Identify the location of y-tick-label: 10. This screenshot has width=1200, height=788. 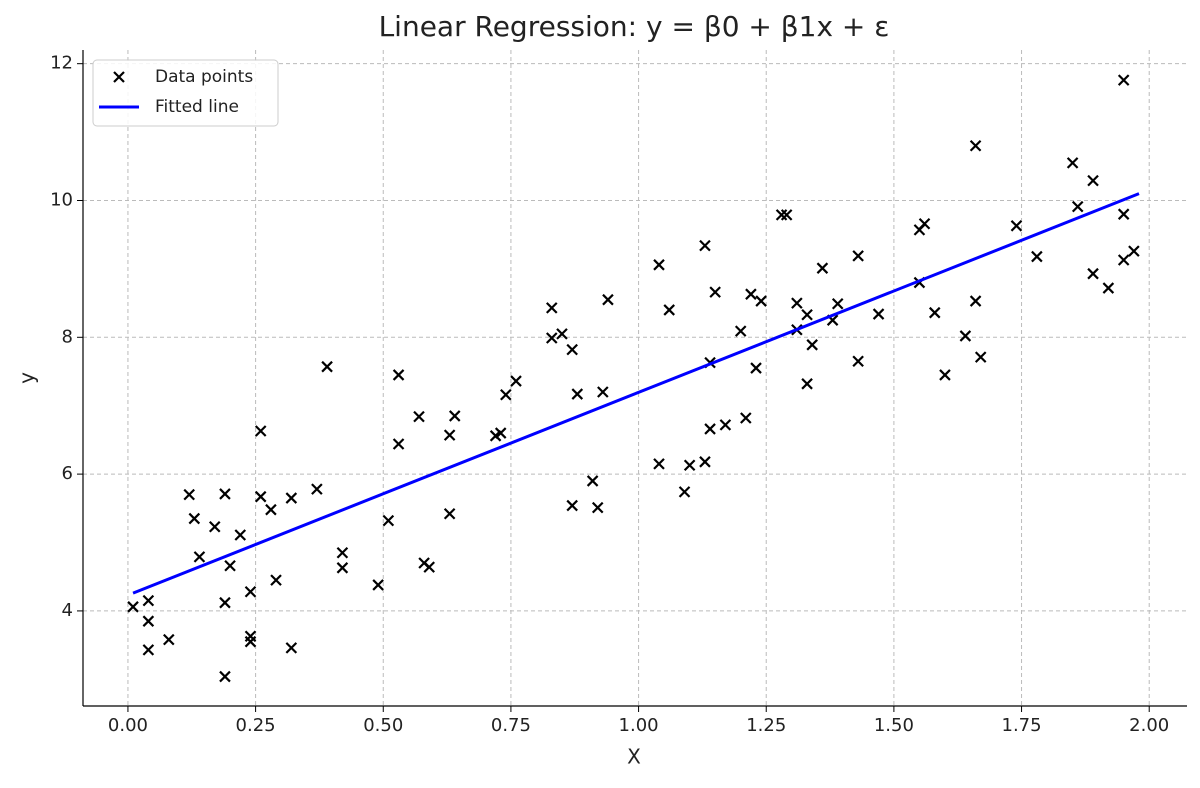
(61, 199).